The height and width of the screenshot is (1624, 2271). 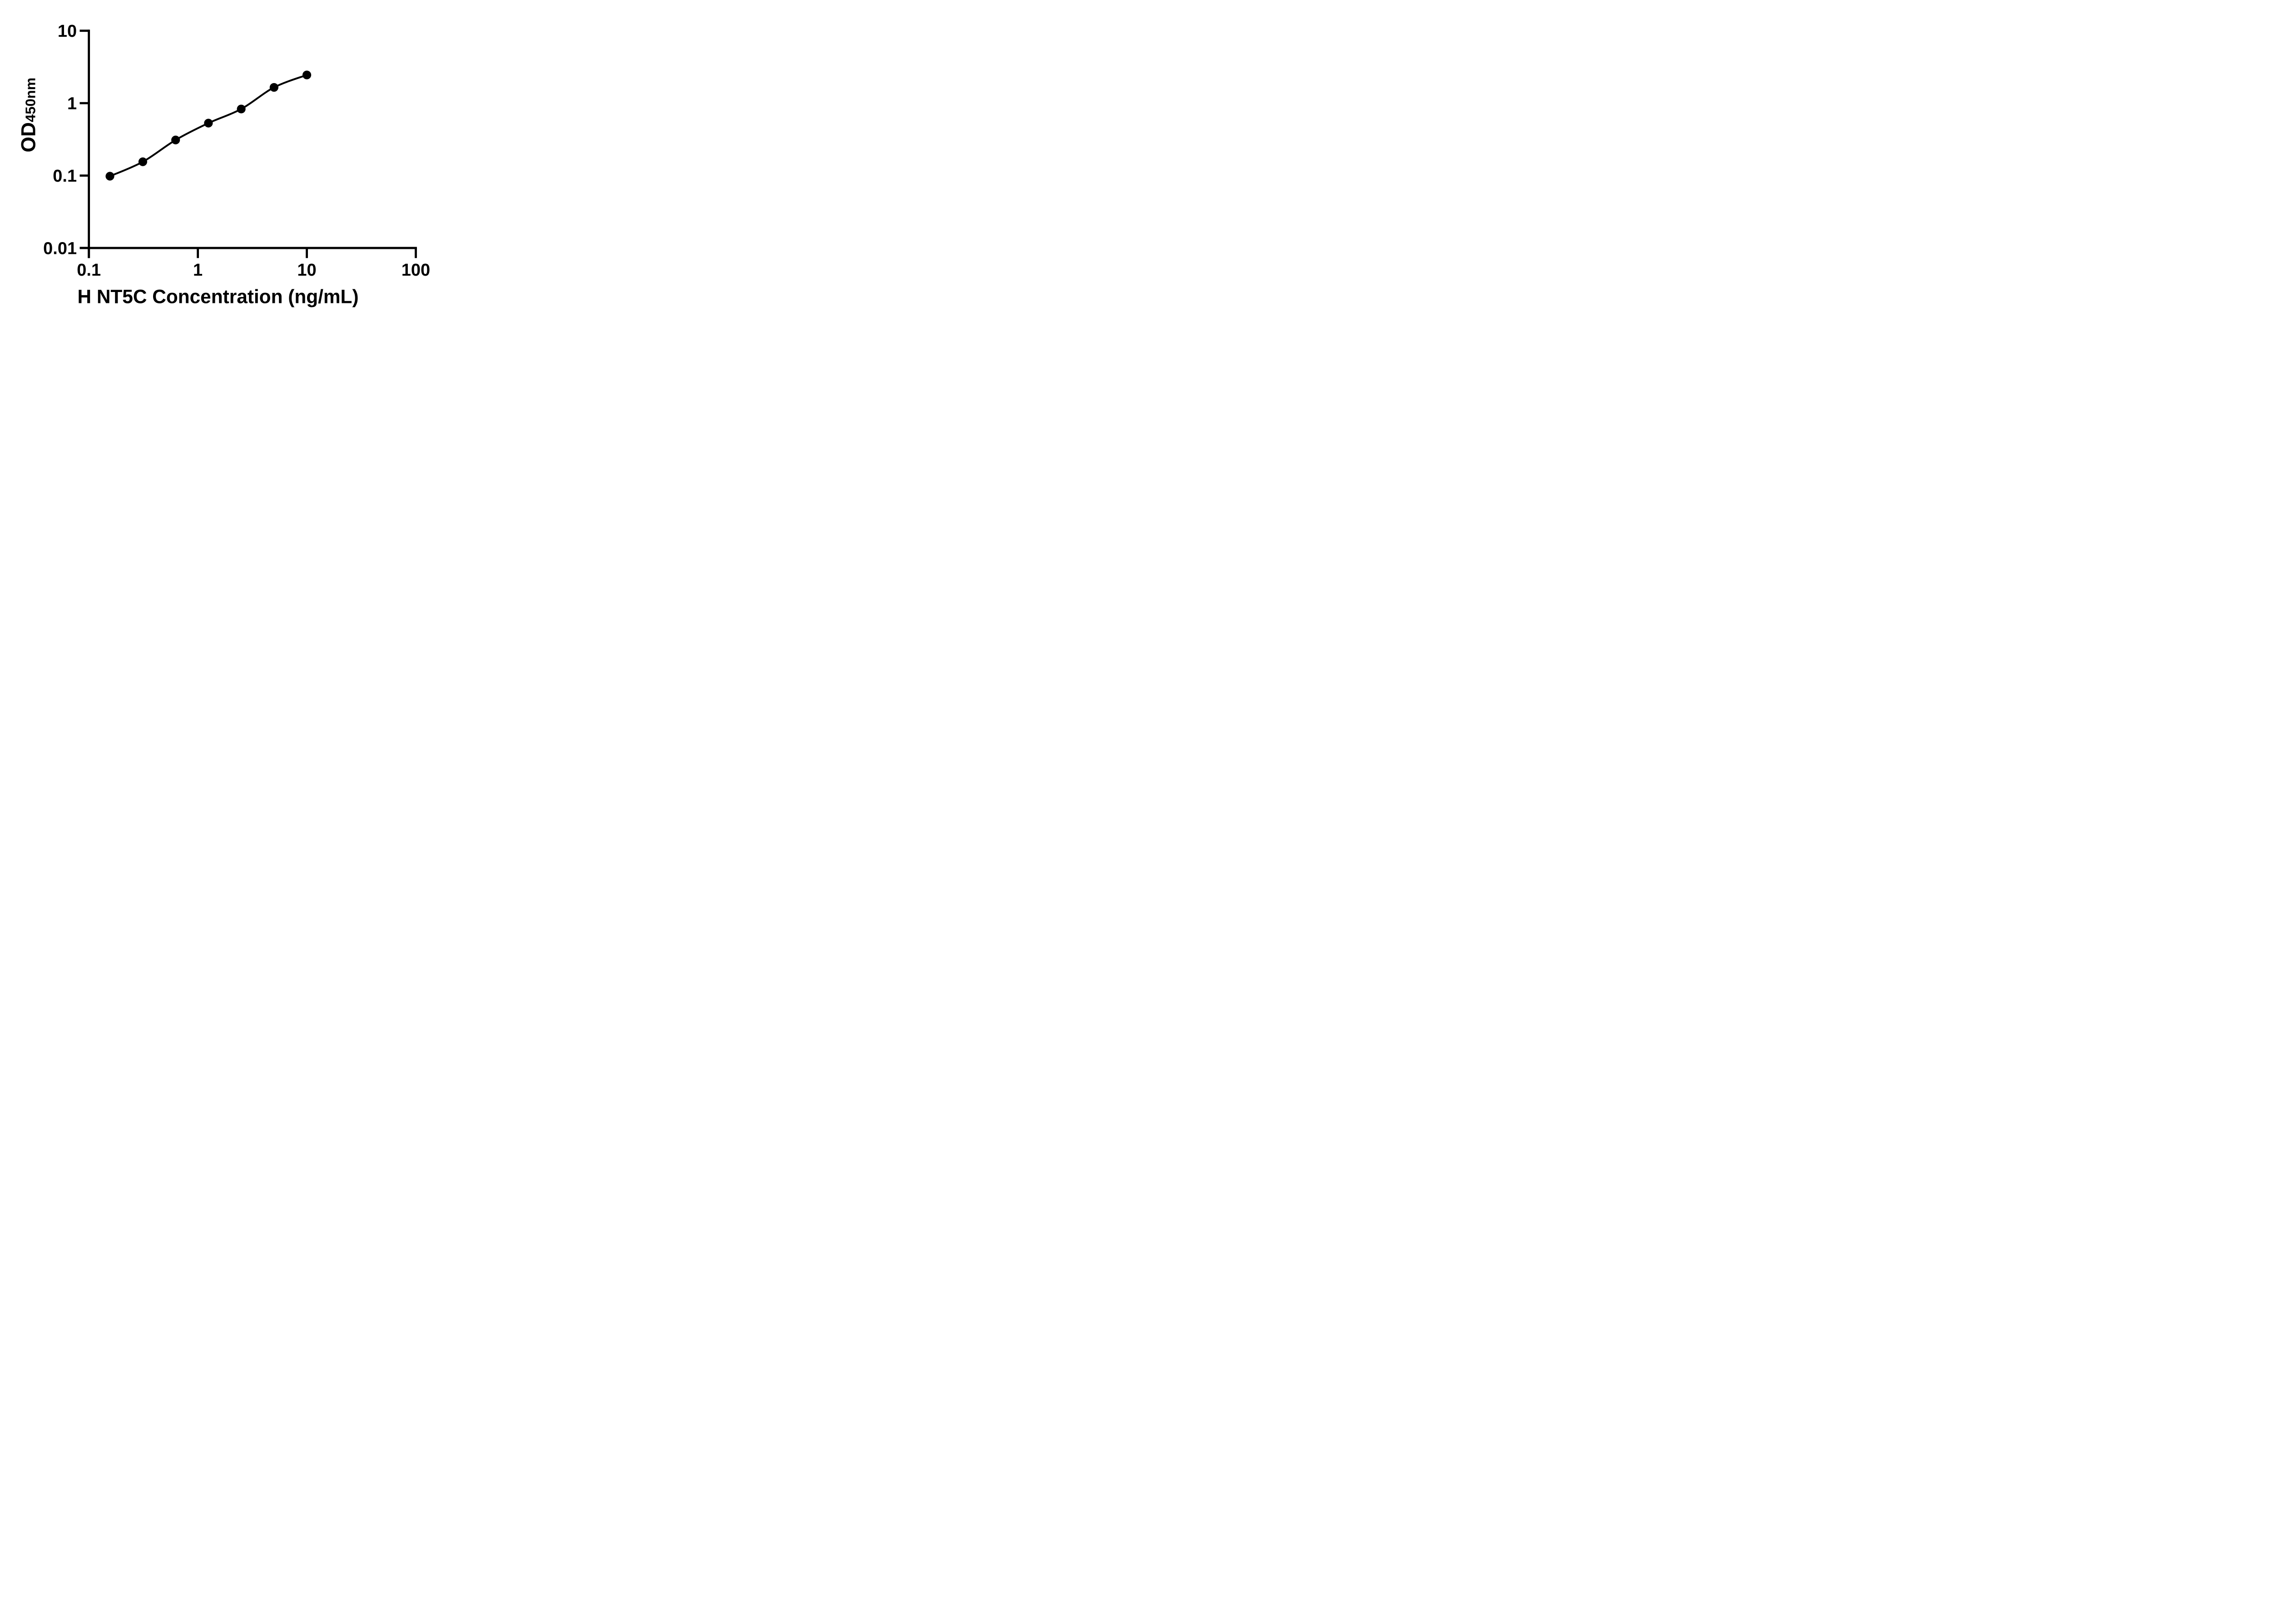 I want to click on y-tick-label: 1, so click(x=72, y=104).